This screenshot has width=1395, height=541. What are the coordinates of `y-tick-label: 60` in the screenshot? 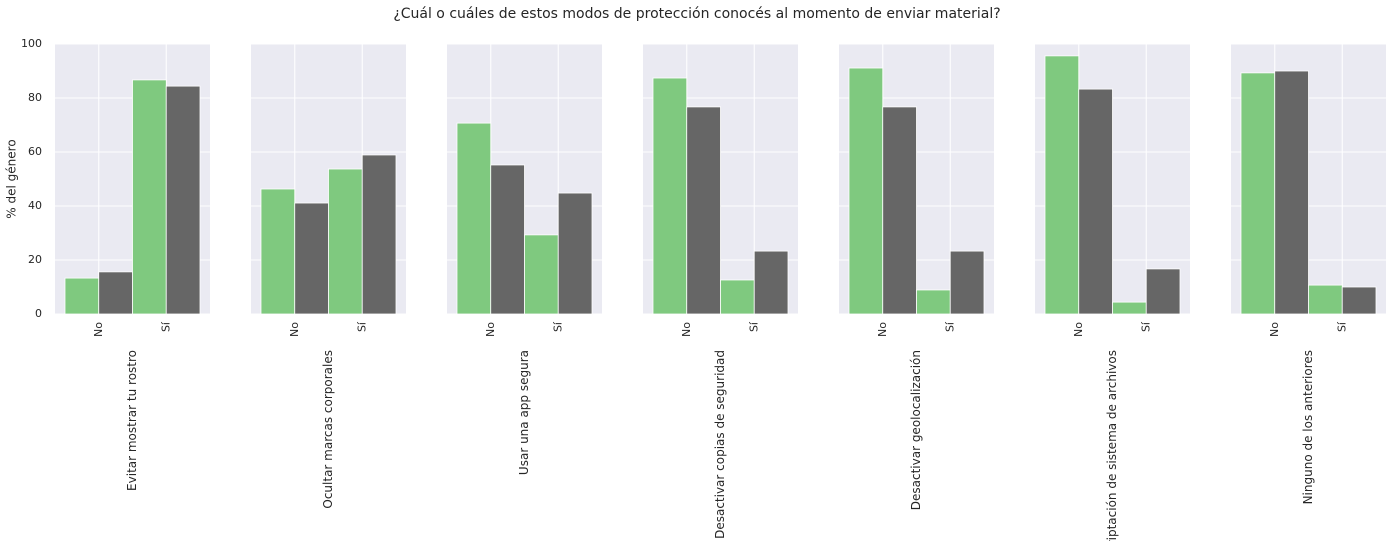 It's located at (35, 151).